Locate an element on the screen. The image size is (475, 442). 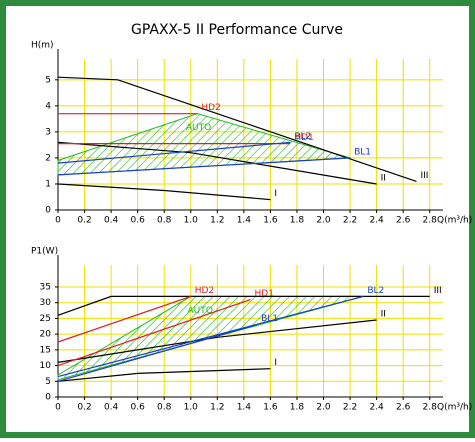
y-tick-label: 25 is located at coordinates (45, 319).